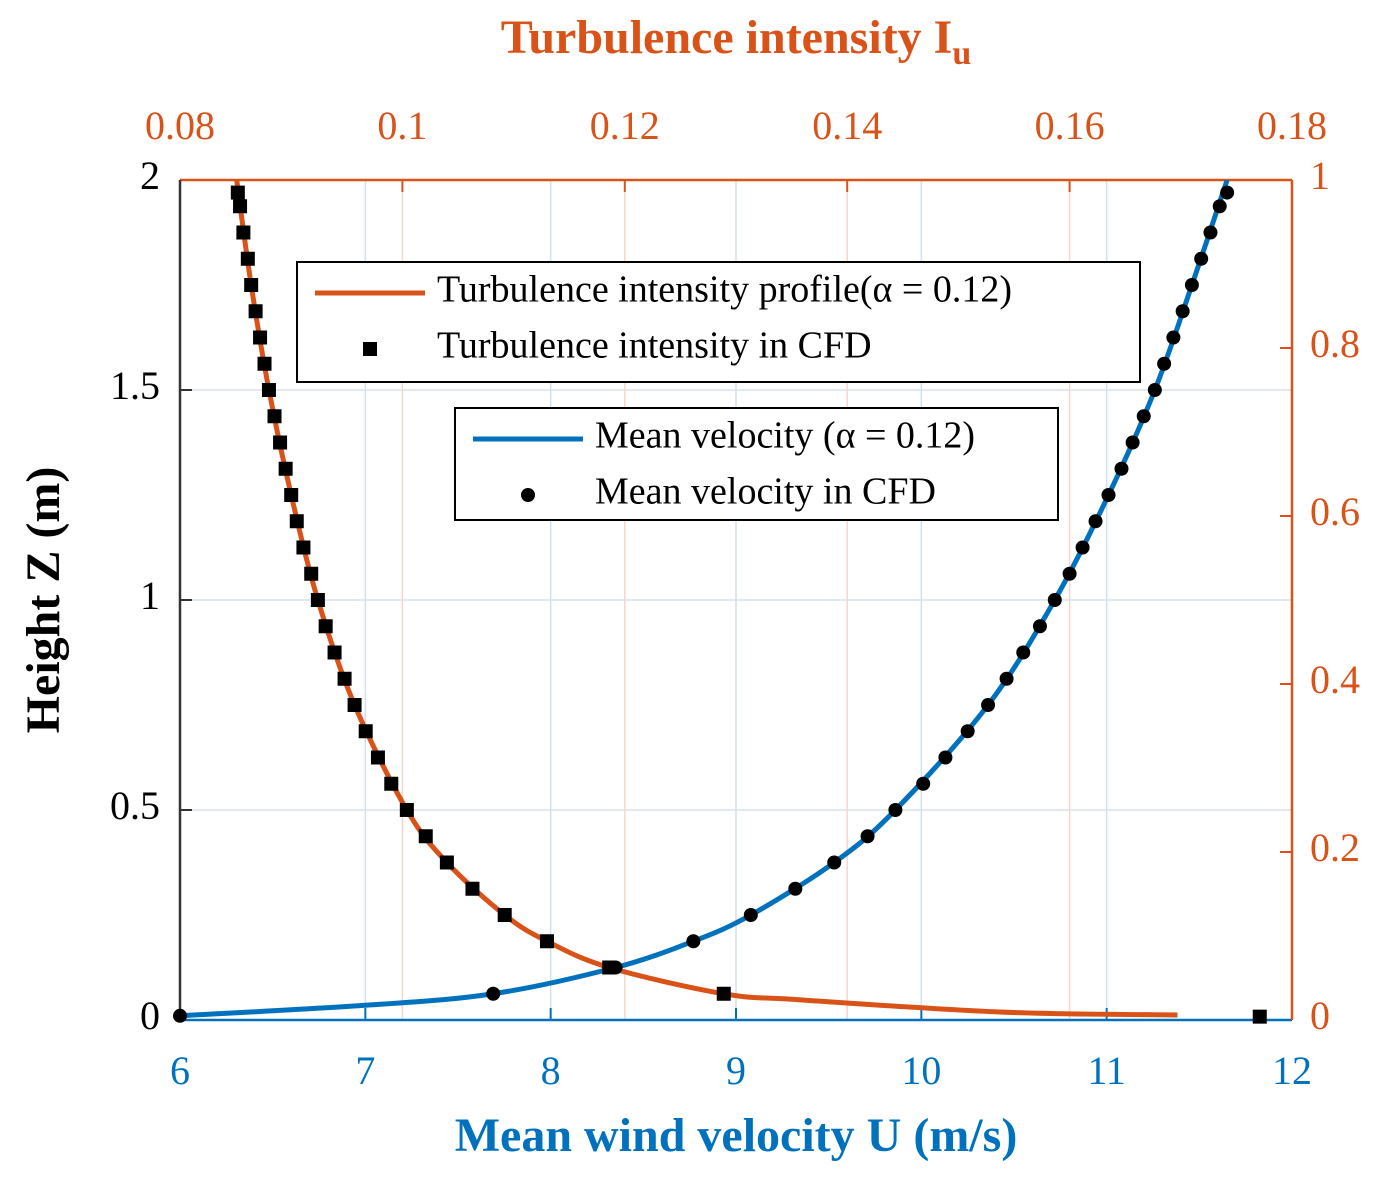 Image resolution: width=1397 pixels, height=1190 pixels. Describe the element at coordinates (43, 600) in the screenshot. I see `y-axis-label: Height Z (m)` at that location.